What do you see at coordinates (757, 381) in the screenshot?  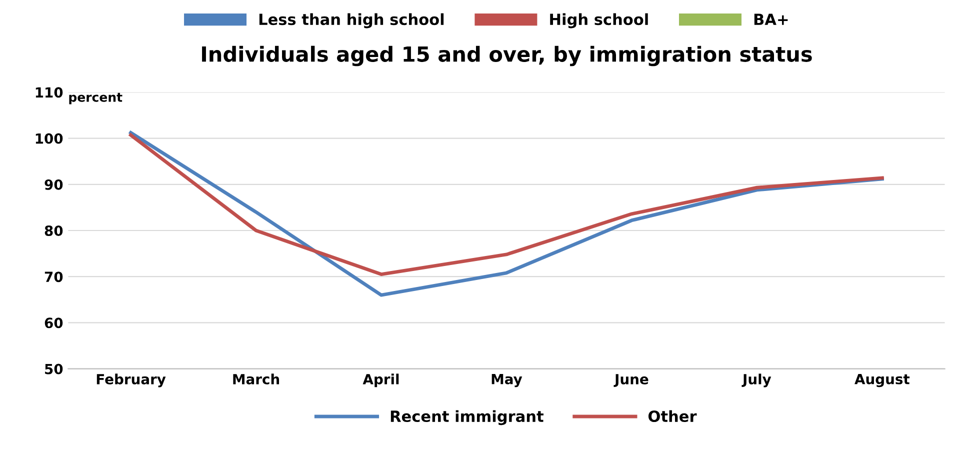 I see `x-tick-label: July` at bounding box center [757, 381].